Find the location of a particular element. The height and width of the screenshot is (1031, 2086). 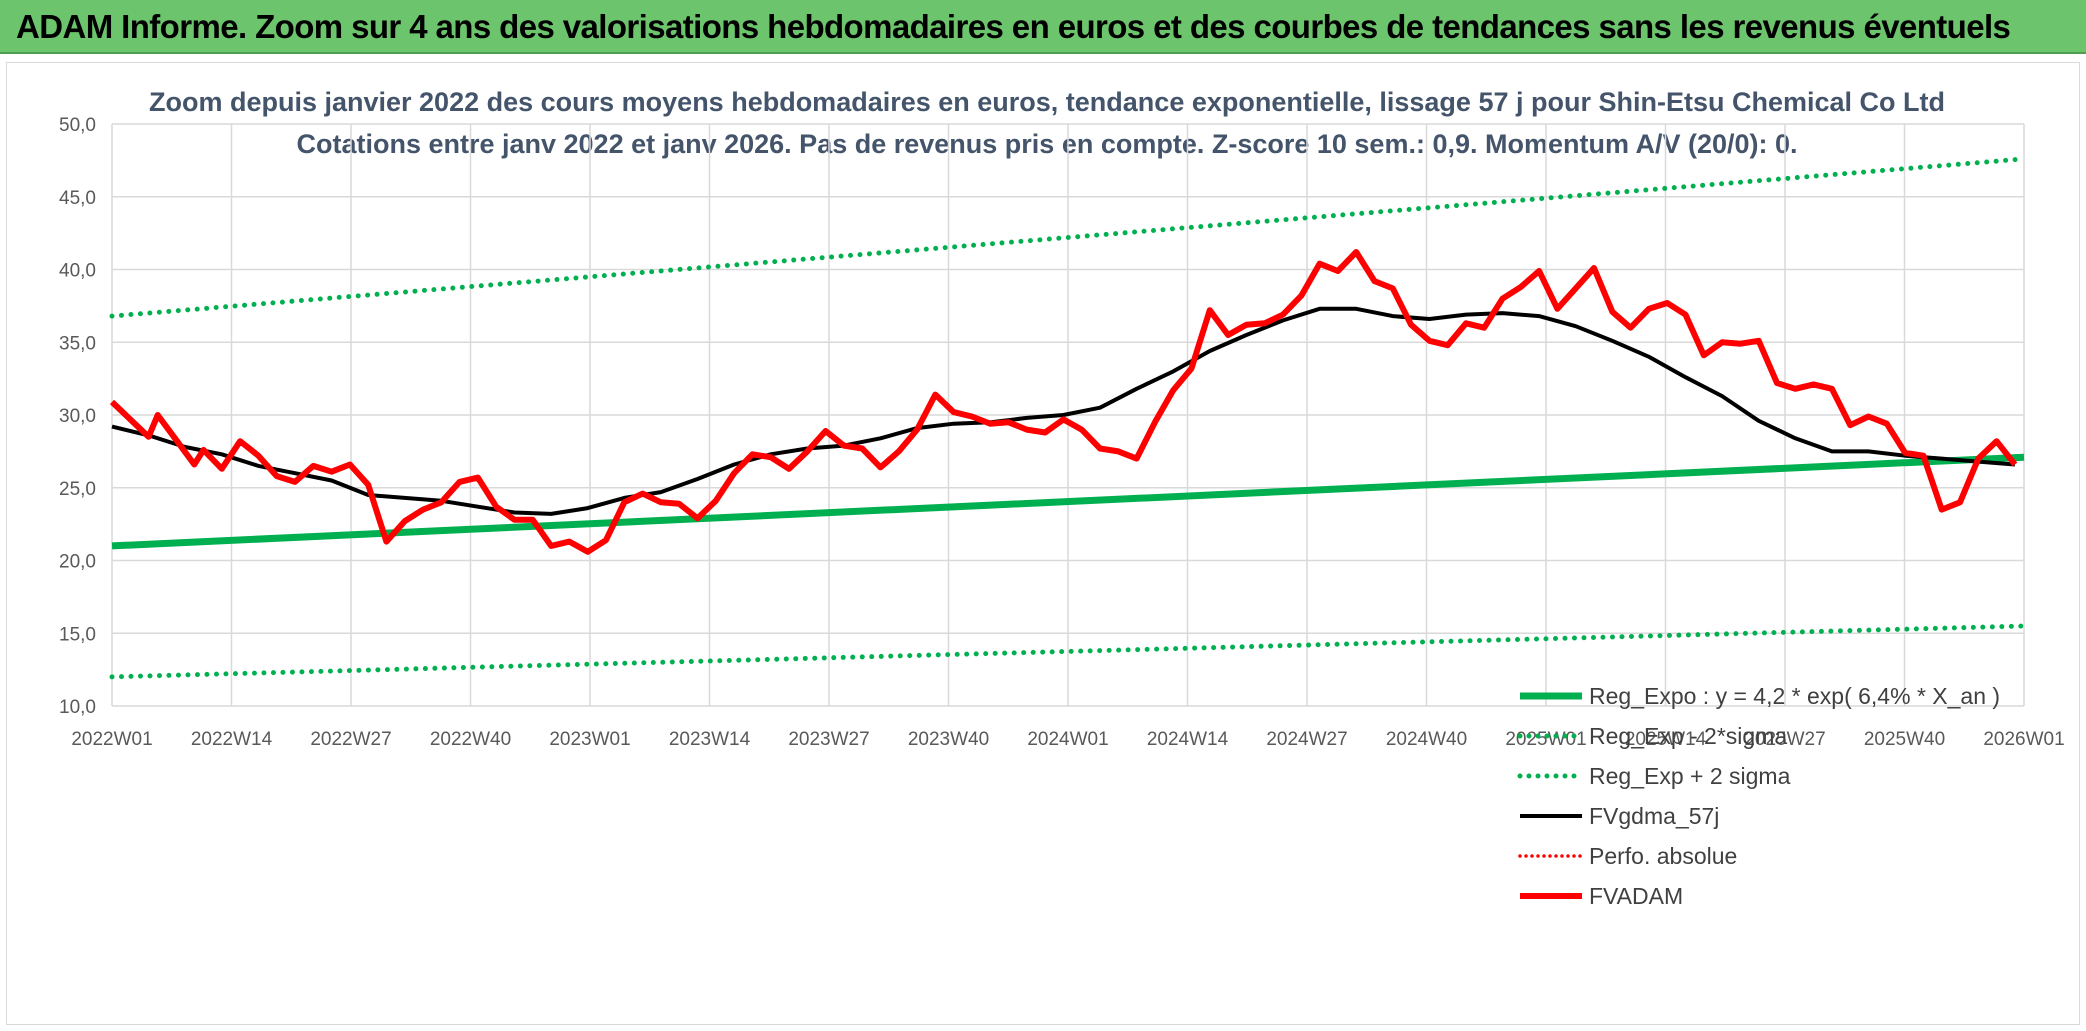

y-tick-label: 50,0 is located at coordinates (77, 125).